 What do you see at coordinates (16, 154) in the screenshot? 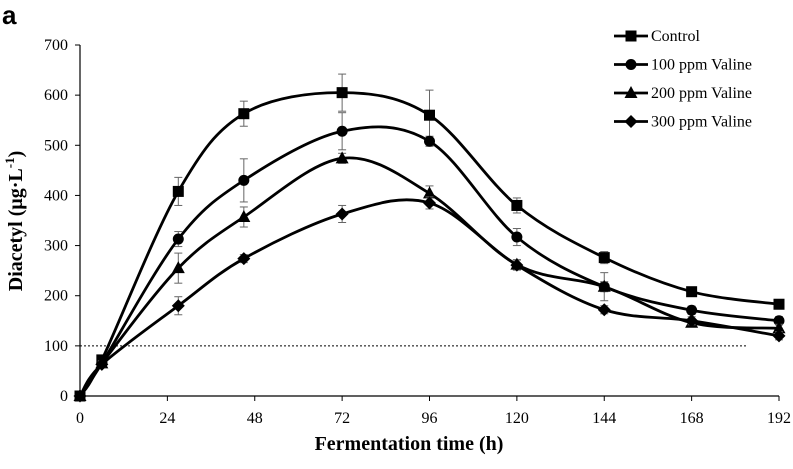
I see `y-axis-title-close: )` at bounding box center [16, 154].